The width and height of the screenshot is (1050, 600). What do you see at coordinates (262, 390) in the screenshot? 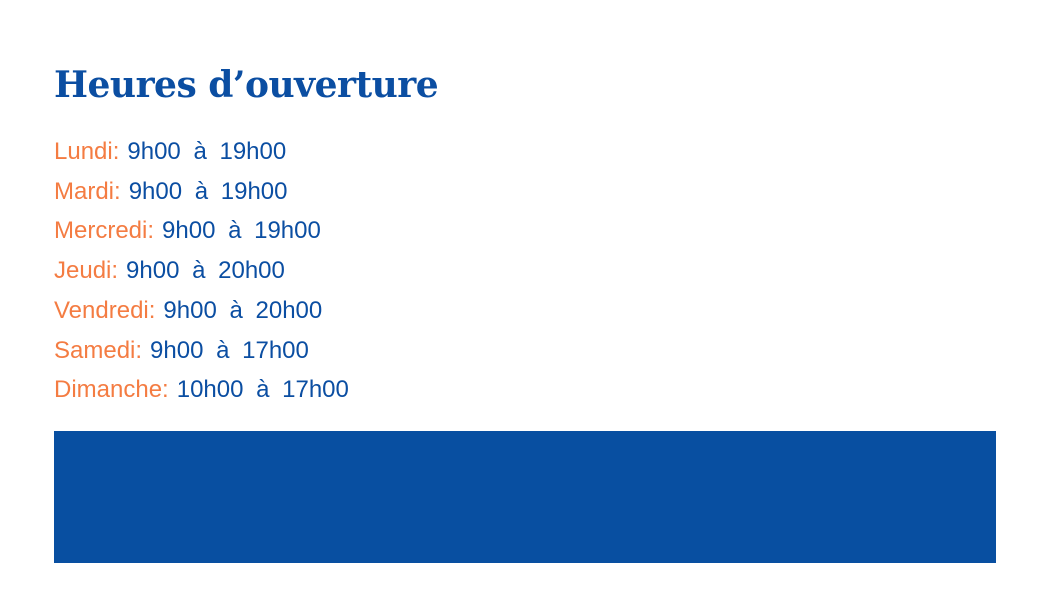
I see `time-range: 10h00 à 17h00` at bounding box center [262, 390].